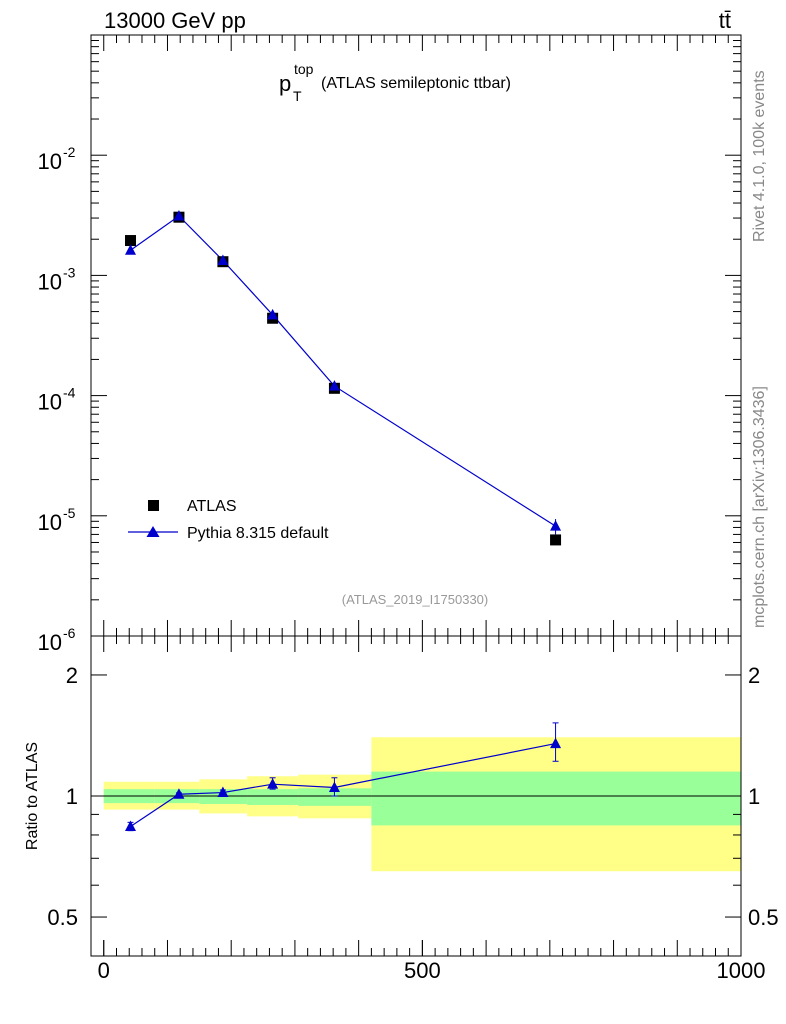  I want to click on ratio-x-tick-label: 1000, so click(741, 970).